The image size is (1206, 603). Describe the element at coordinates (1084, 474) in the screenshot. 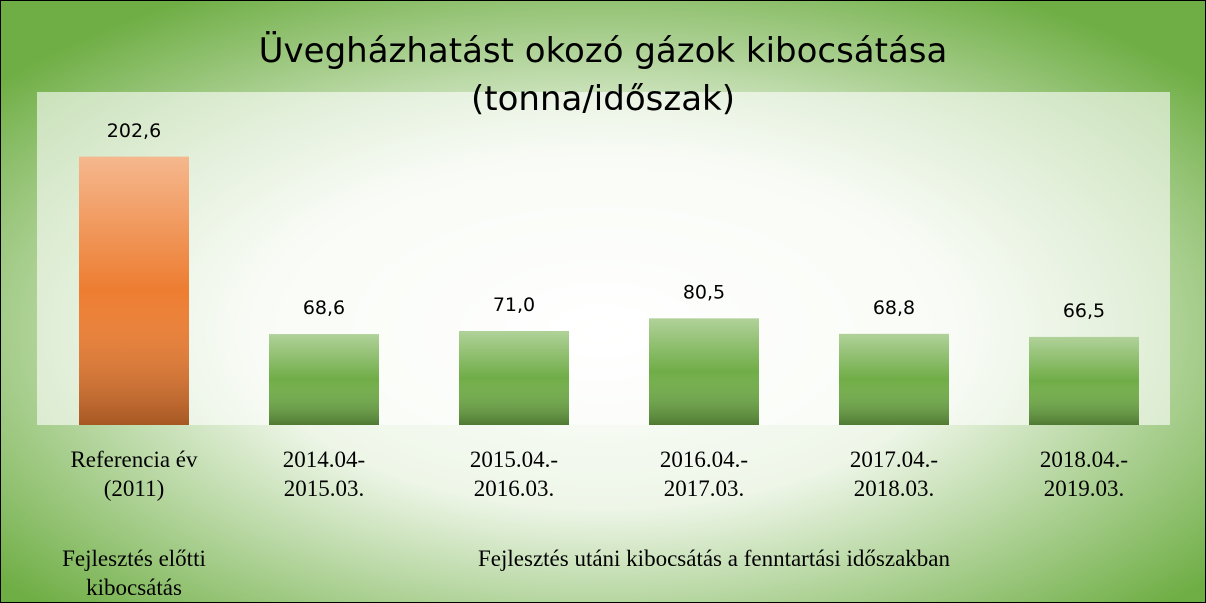

I see `x-tick-label: 2018.04.-2019.03.` at that location.